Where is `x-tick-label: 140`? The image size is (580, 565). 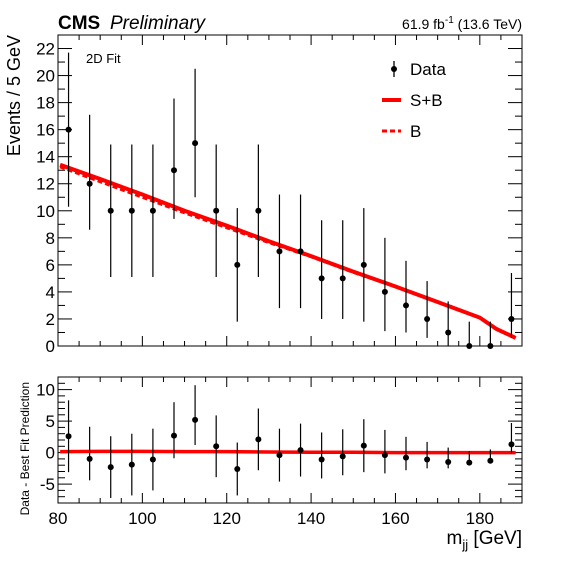 x-tick-label: 140 is located at coordinates (311, 518).